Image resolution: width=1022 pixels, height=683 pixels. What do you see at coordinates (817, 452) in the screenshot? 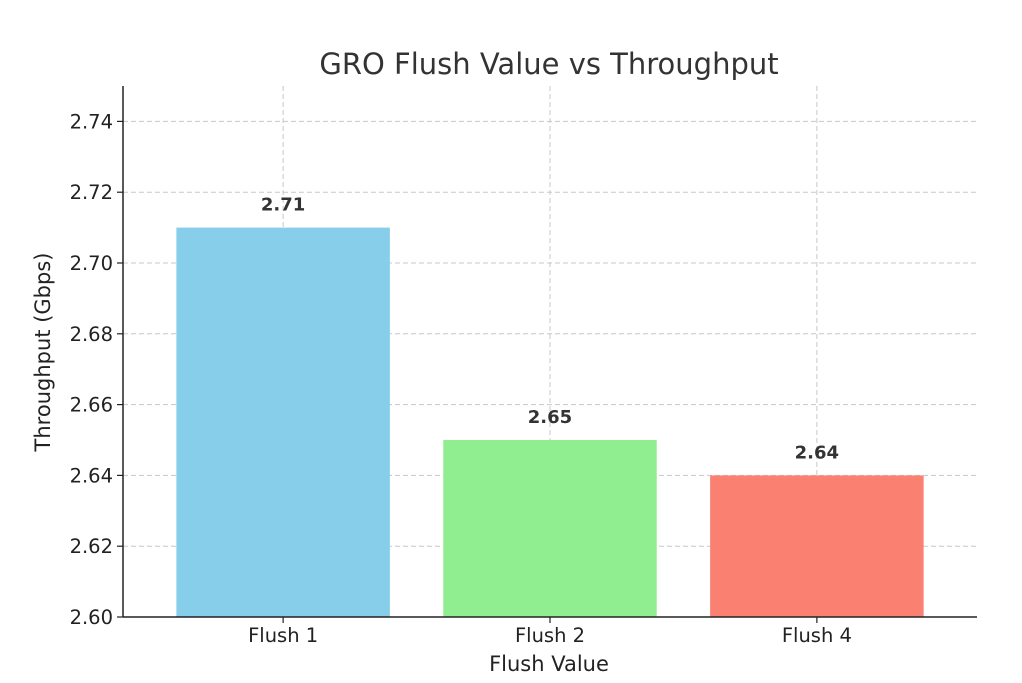
I see `bar-value-label: 2.64` at bounding box center [817, 452].